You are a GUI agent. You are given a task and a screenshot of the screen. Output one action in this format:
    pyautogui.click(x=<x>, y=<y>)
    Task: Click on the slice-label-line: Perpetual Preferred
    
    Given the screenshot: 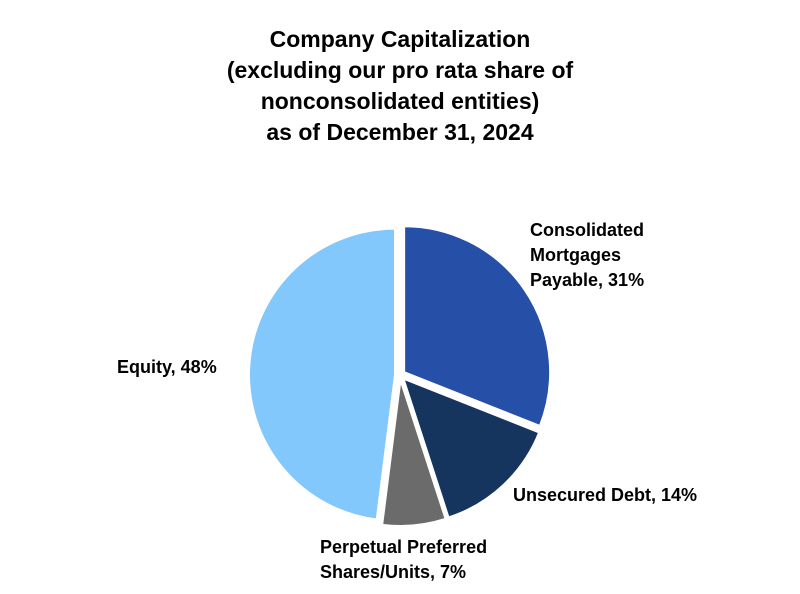 What is the action you would take?
    pyautogui.click(x=404, y=547)
    